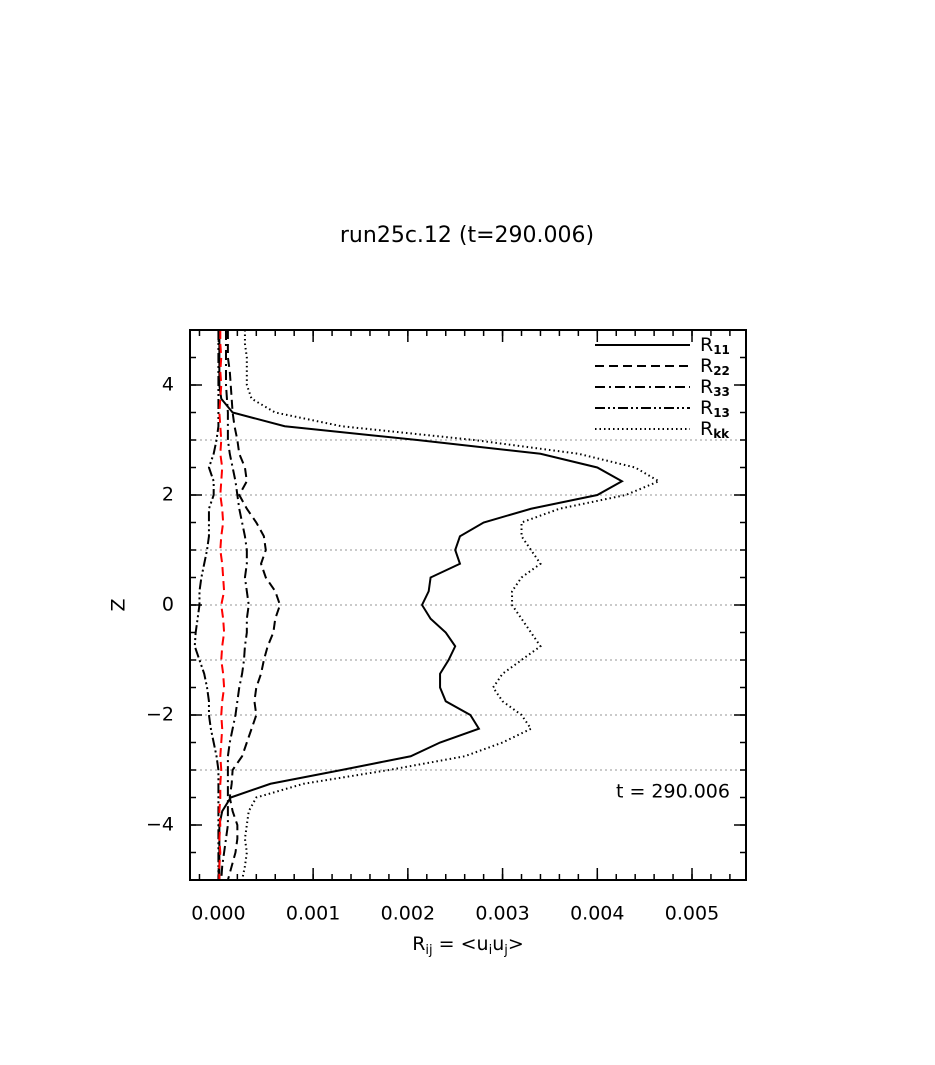 The image size is (935, 1065). Describe the element at coordinates (428, 950) in the screenshot. I see `x-axis-label-part: ij` at that location.